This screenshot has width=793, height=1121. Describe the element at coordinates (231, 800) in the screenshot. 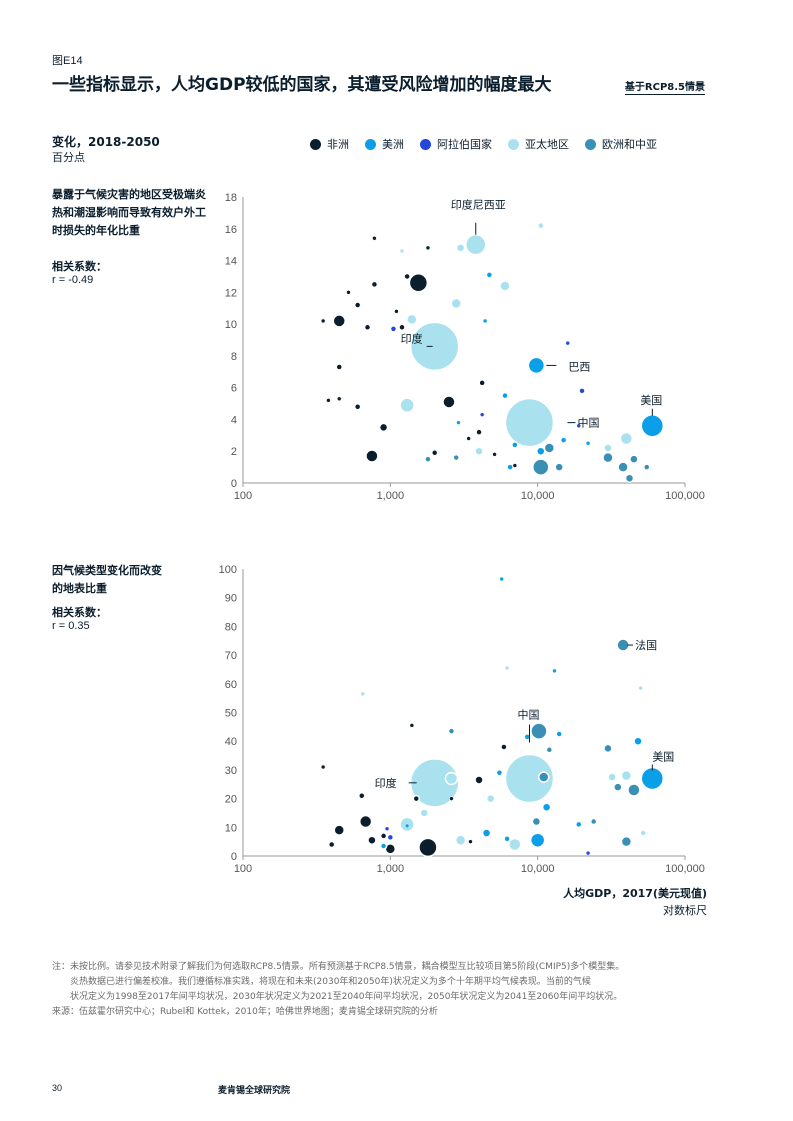

I see `y-tick-label: 20` at that location.